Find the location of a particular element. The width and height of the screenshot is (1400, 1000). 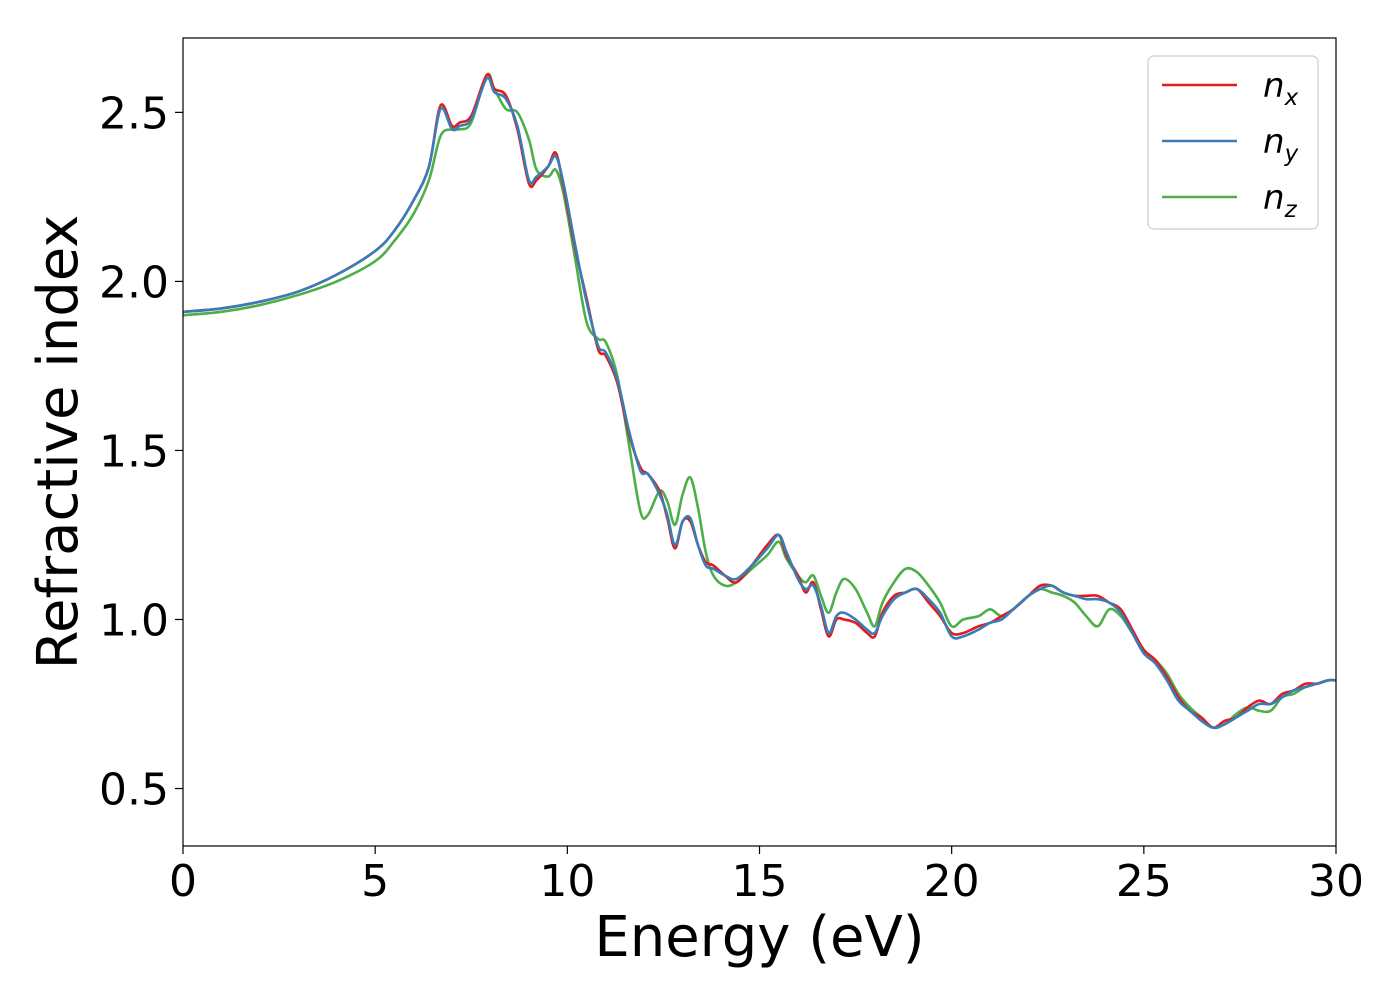

y-axis-ticks: 0.5 1.0 1.5 2.0 2.5 is located at coordinates (141, 452).